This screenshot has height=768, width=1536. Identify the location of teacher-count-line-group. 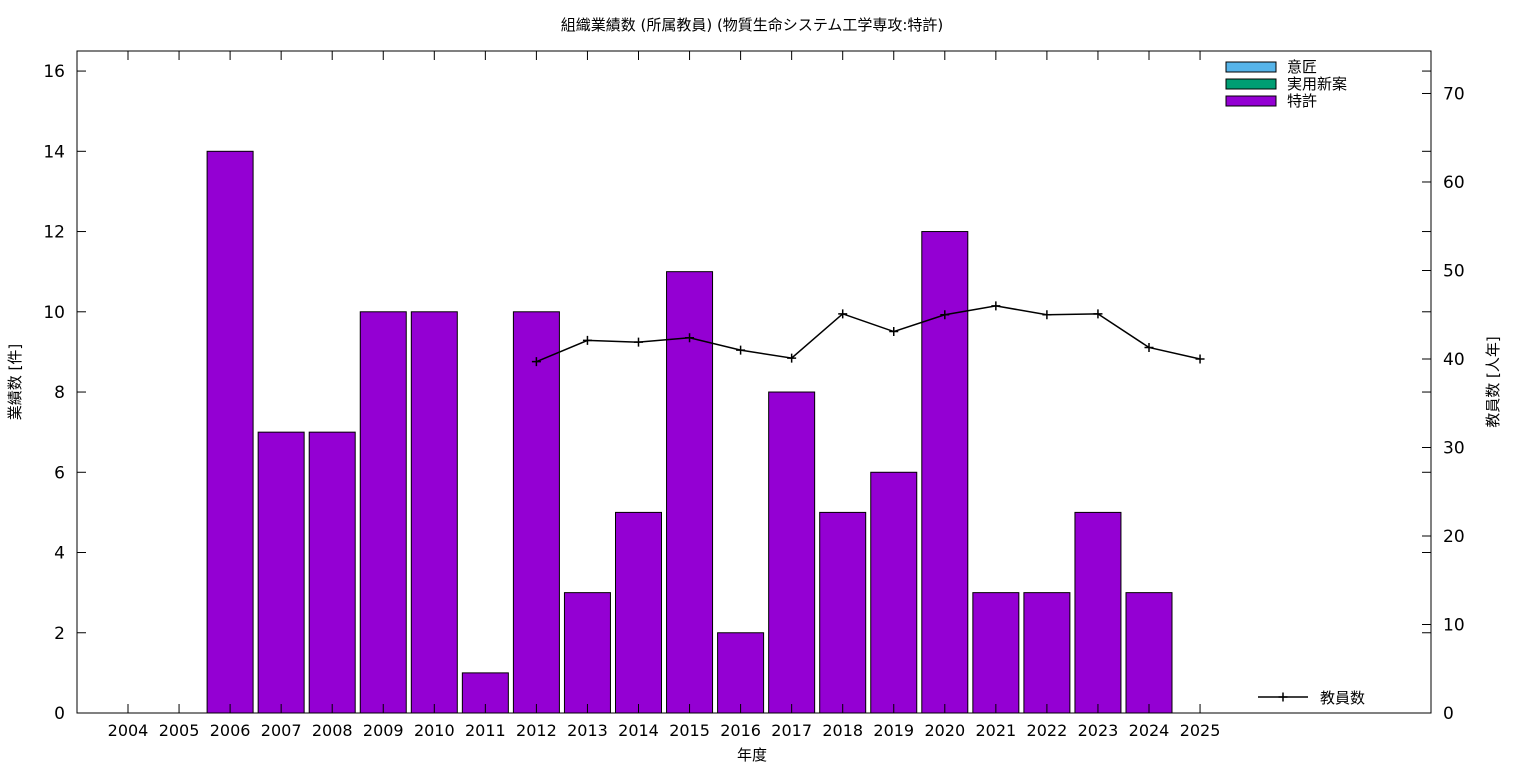
(868, 334).